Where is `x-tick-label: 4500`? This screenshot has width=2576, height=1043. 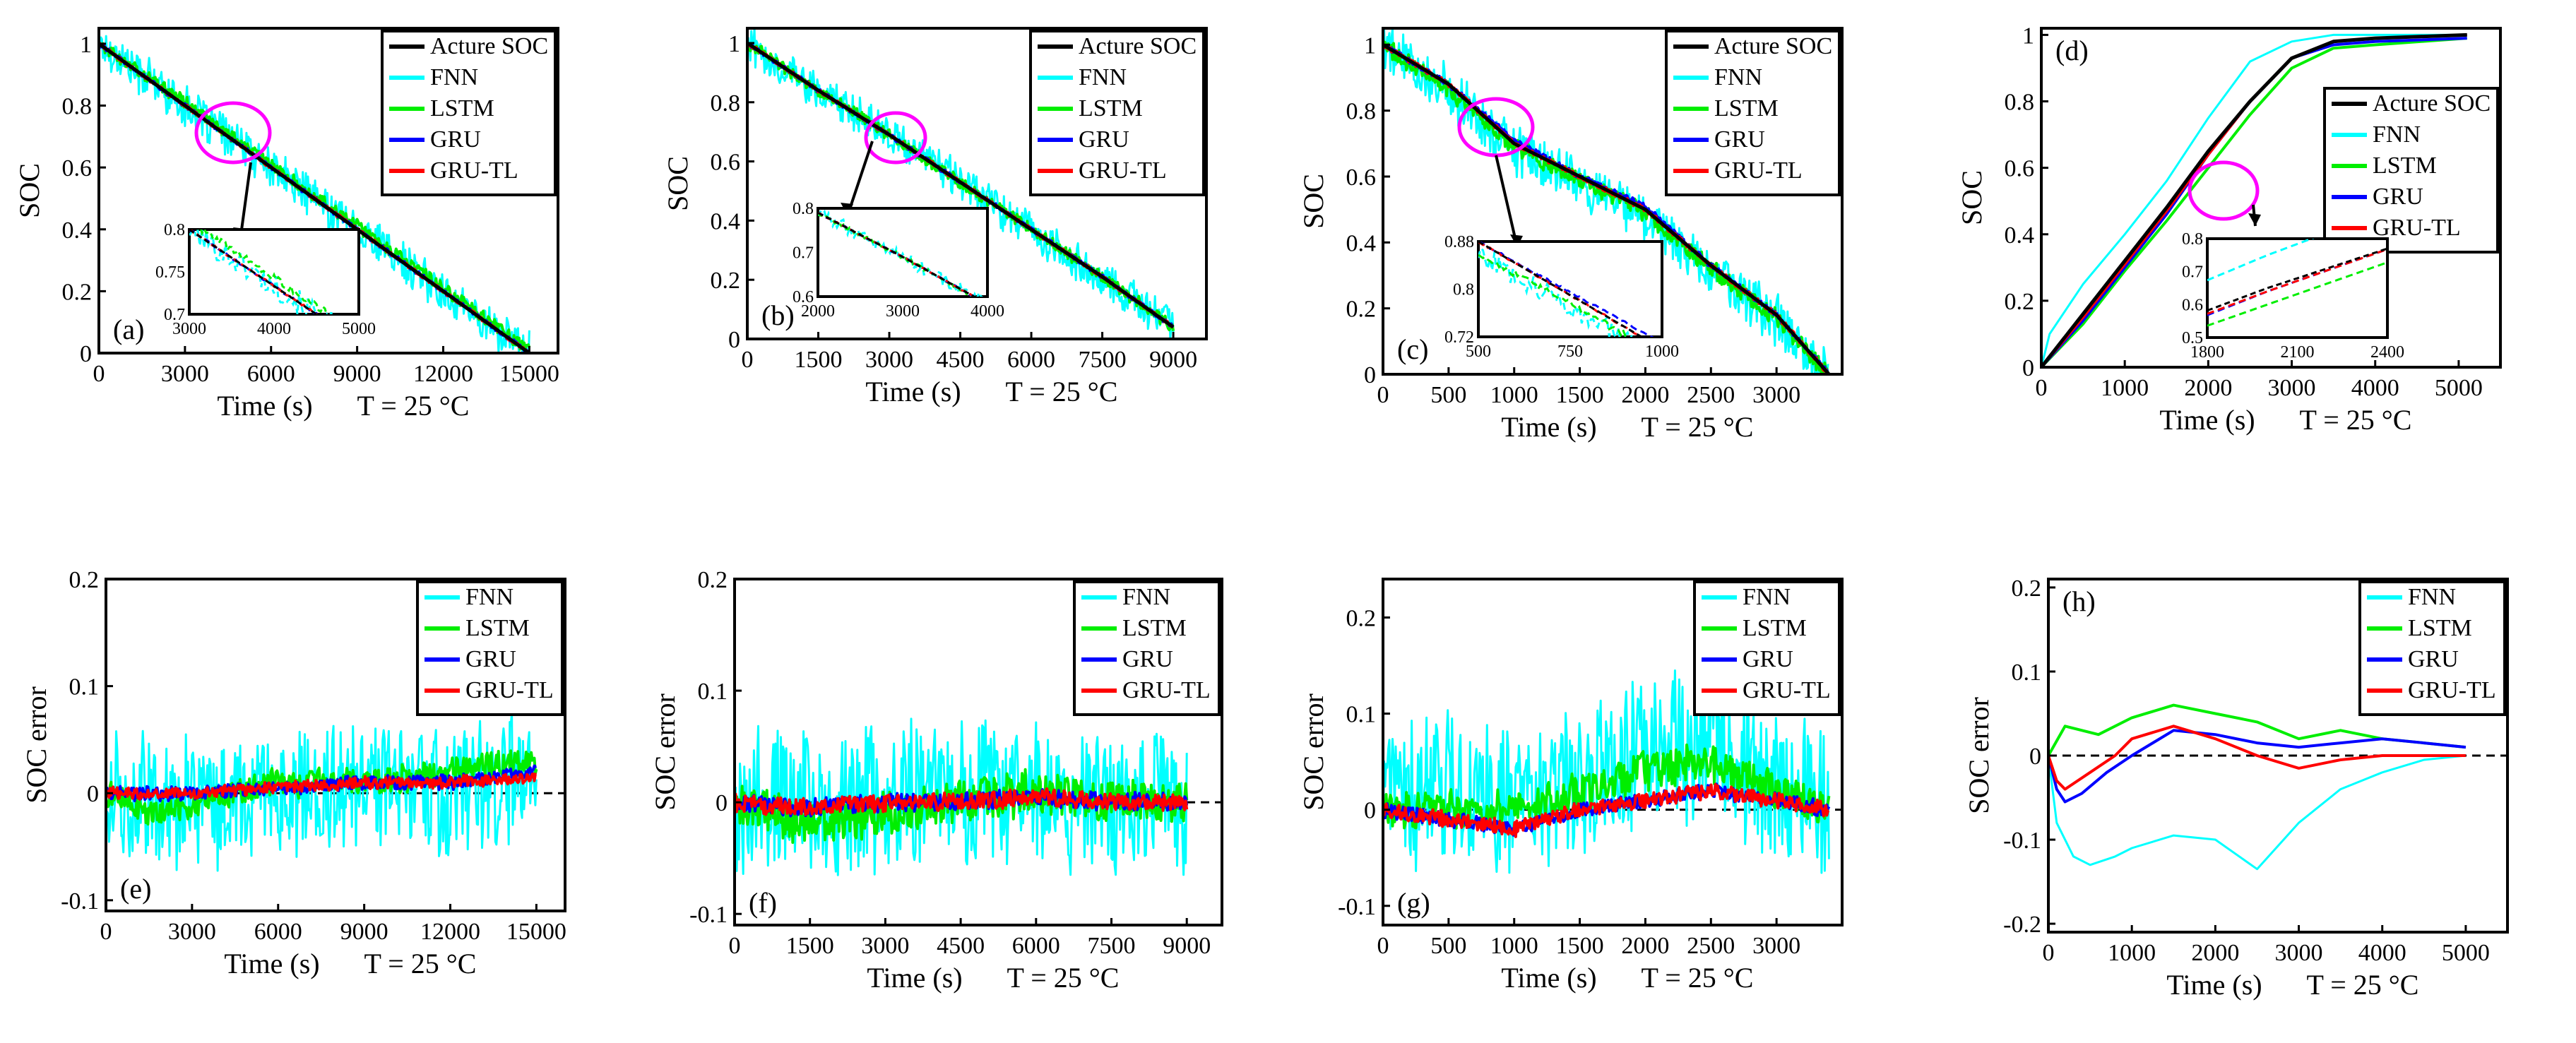 x-tick-label: 4500 is located at coordinates (961, 946).